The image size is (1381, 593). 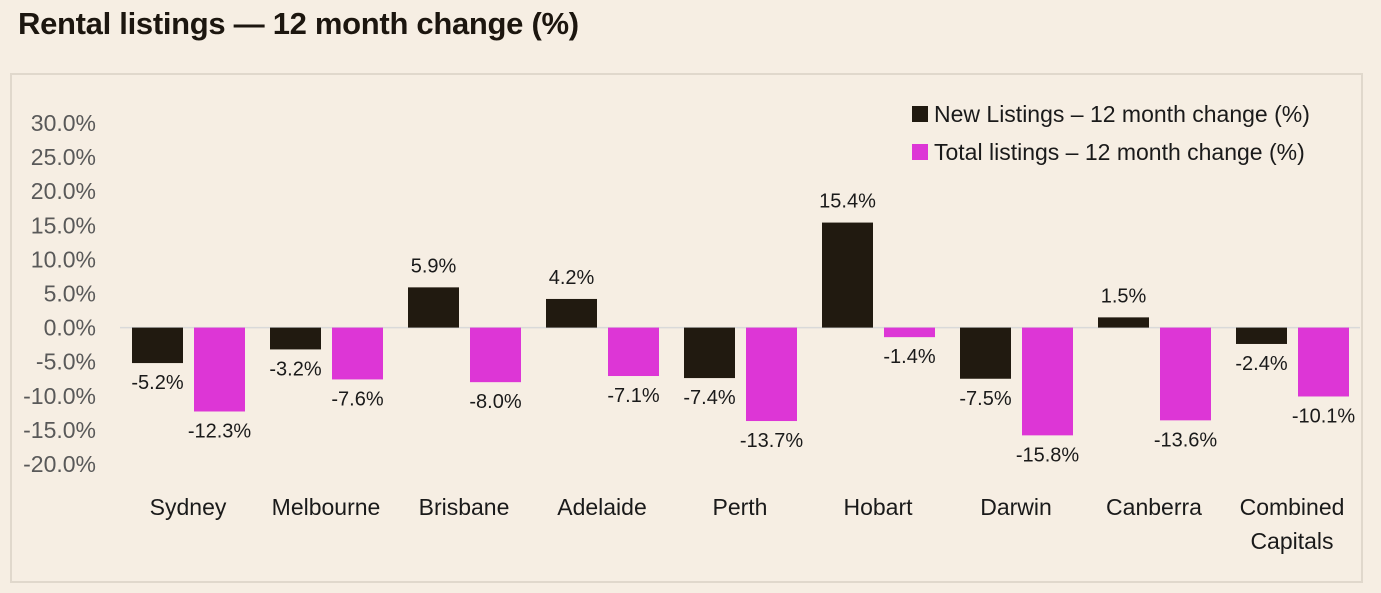 I want to click on legend-label: New Listings – 12 month change (%), so click(x=1122, y=114).